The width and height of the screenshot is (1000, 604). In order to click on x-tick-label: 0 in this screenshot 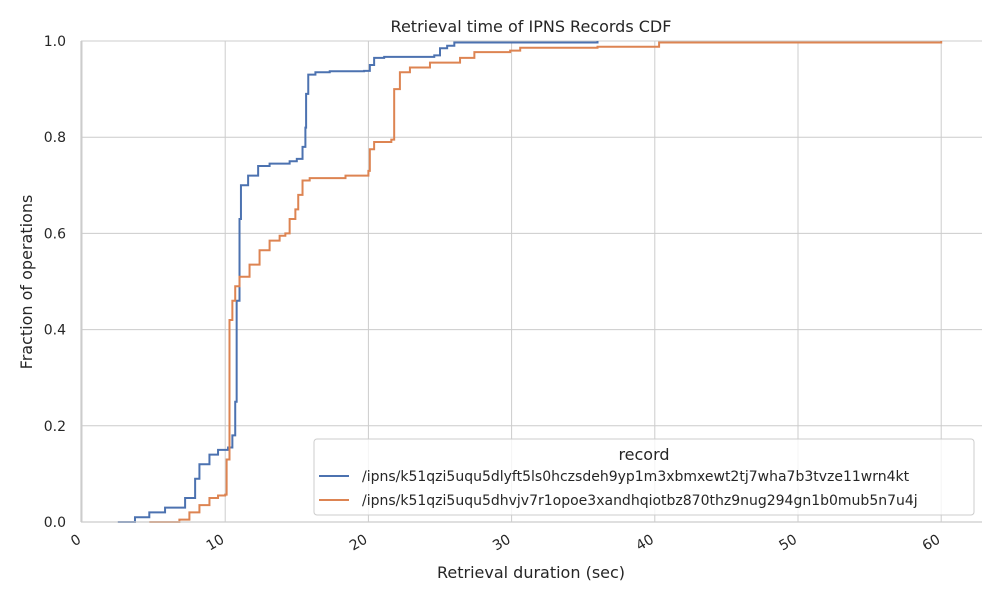, I will do `click(76, 541)`.